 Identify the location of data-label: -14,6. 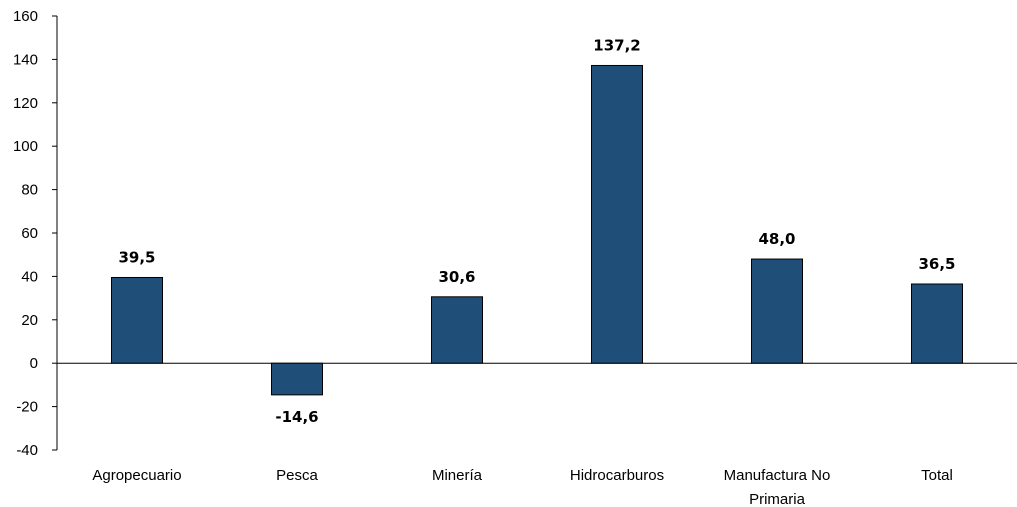
(296, 417).